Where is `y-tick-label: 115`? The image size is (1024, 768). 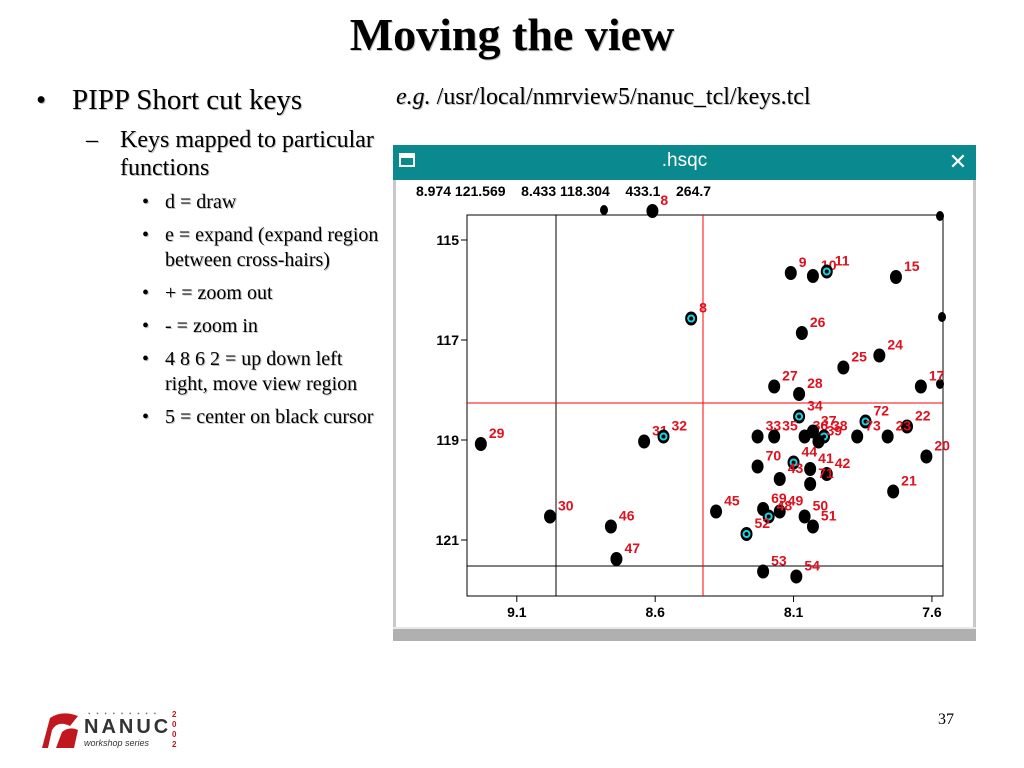
y-tick-label: 115 is located at coordinates (447, 240).